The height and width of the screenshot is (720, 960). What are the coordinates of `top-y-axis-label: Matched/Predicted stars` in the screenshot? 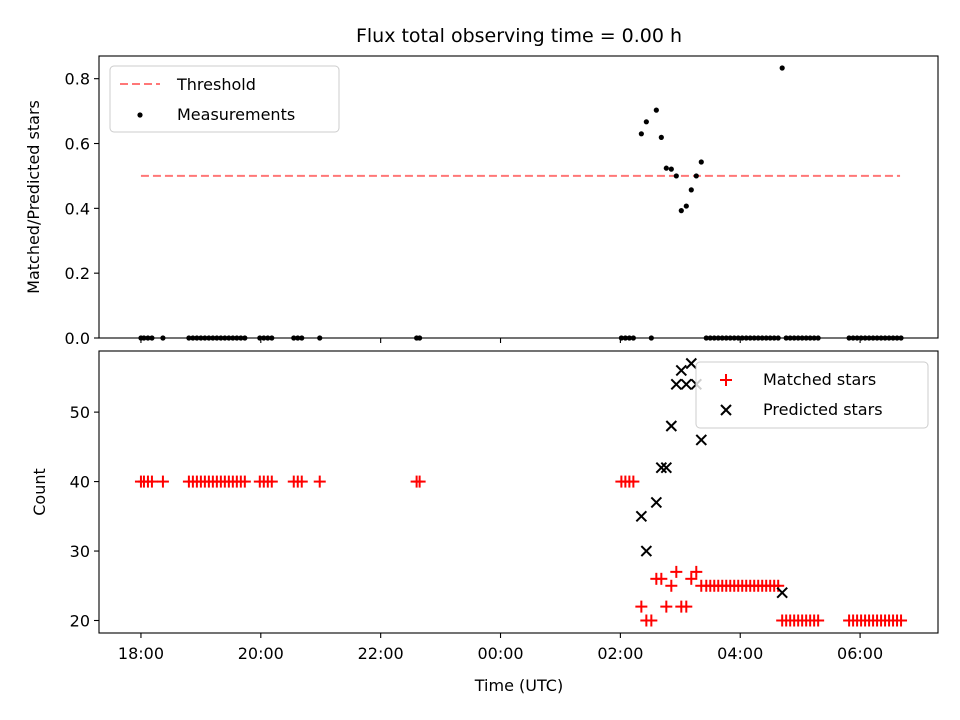 It's located at (33, 197).